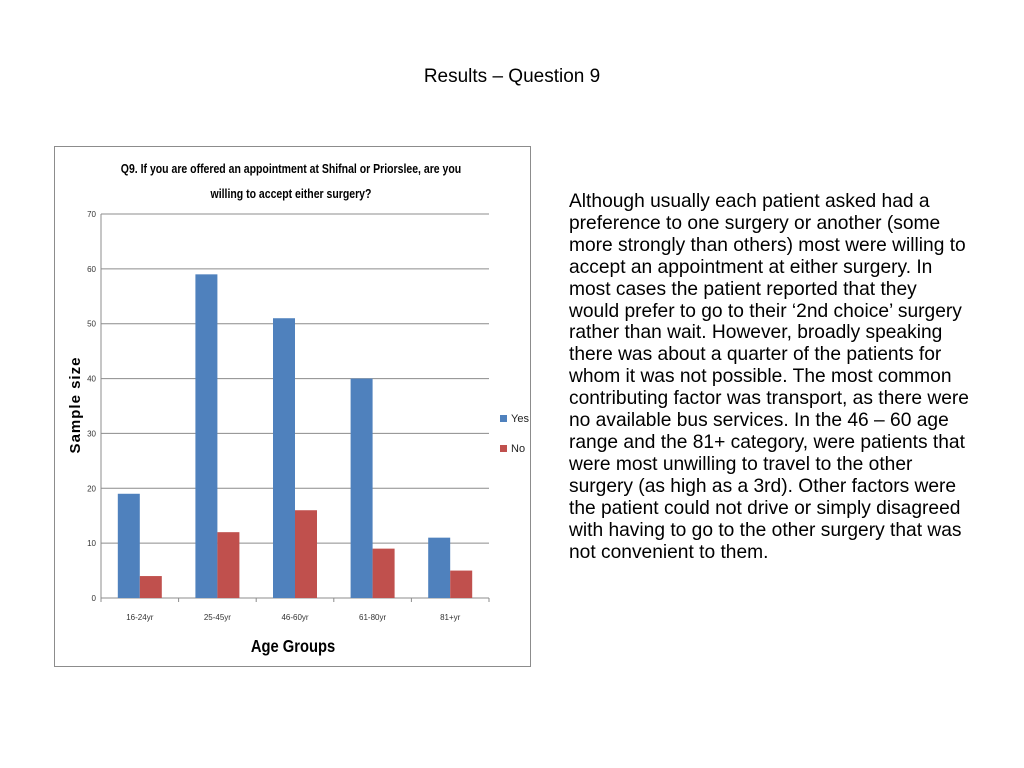 The height and width of the screenshot is (768, 1024). Describe the element at coordinates (75, 405) in the screenshot. I see `y-axis-label: Sample size` at that location.